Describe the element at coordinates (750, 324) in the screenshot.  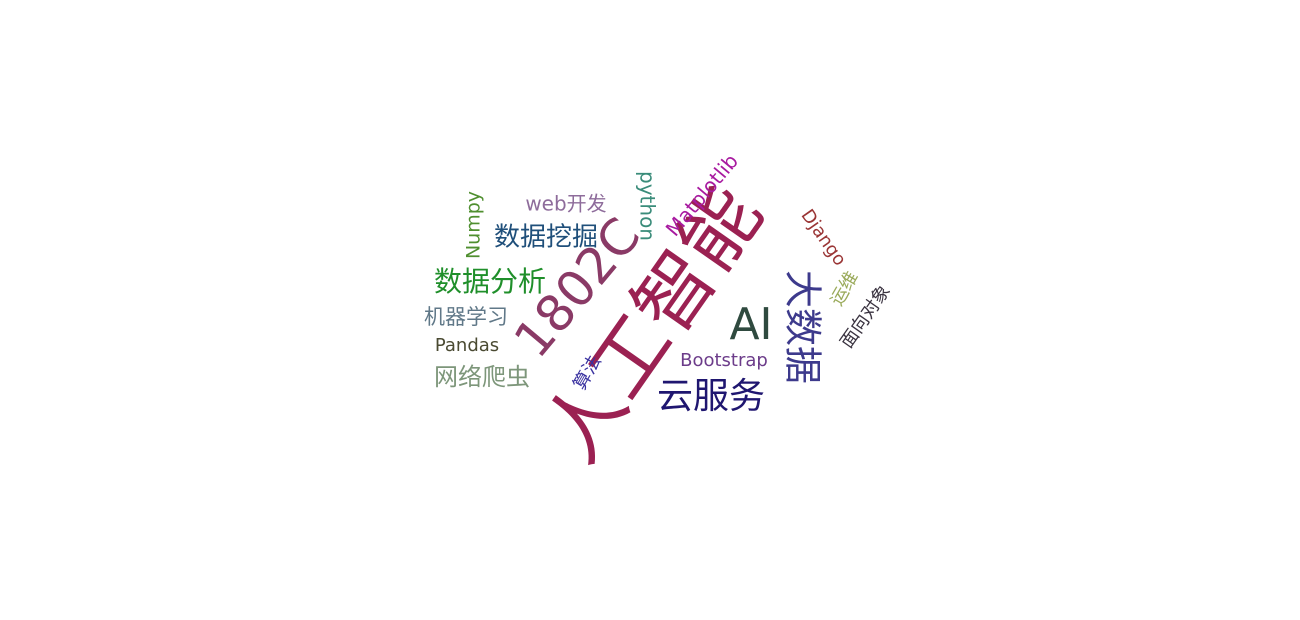
I see `word-cloud-word: AI` at that location.